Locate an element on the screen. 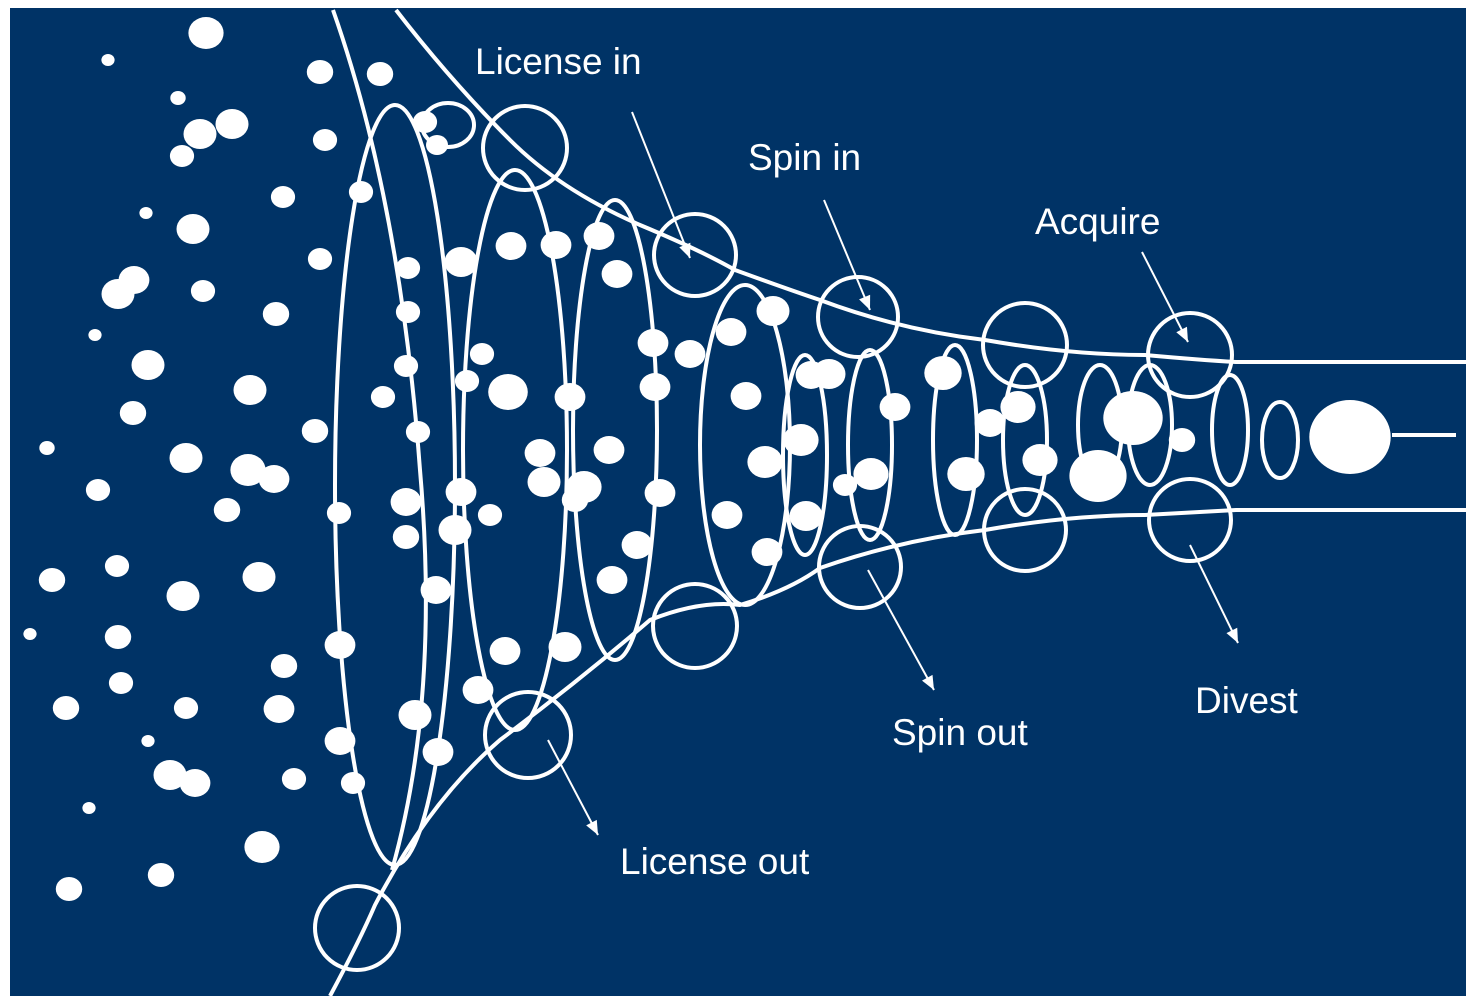 Image resolution: width=1466 pixels, height=1002 pixels. arrow-license-out is located at coordinates (573, 787).